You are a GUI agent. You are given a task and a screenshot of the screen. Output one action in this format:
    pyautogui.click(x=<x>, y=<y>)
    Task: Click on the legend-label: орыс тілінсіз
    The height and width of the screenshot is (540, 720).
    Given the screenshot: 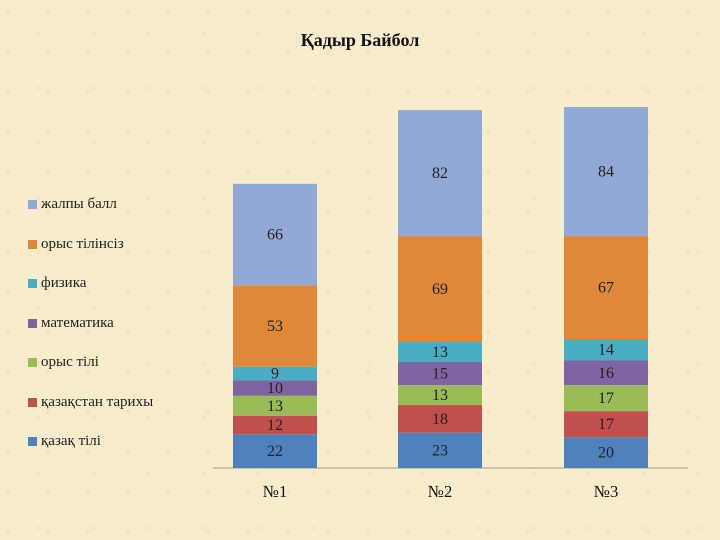 What is the action you would take?
    pyautogui.click(x=82, y=243)
    